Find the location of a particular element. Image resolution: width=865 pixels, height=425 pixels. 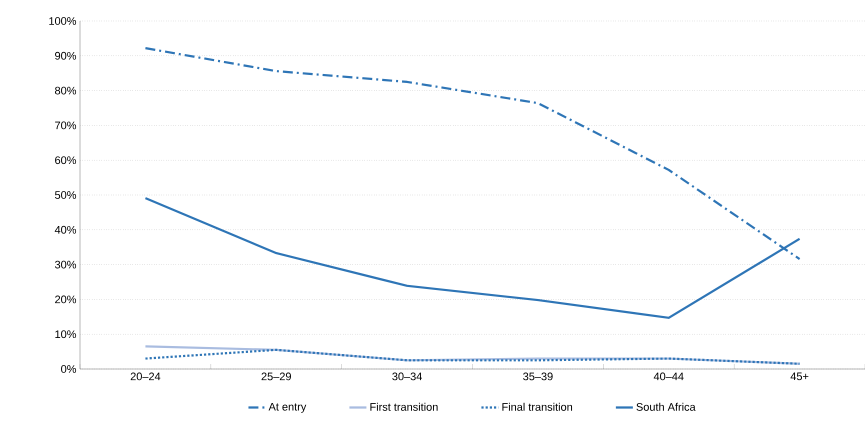

x-tick-label: 45+ is located at coordinates (799, 376).